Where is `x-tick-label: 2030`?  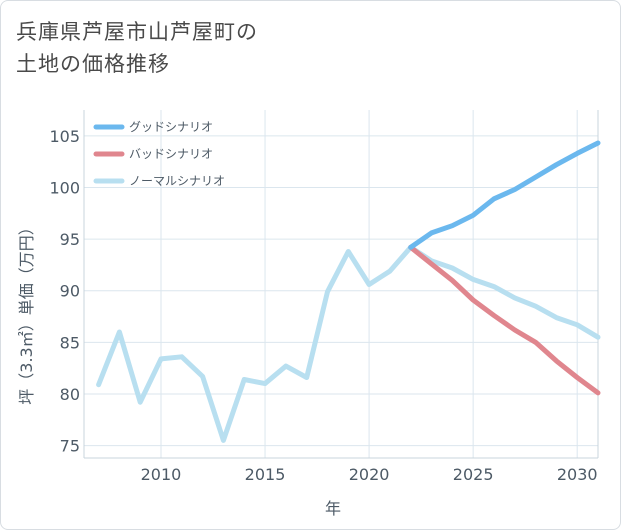 x-tick-label: 2030 is located at coordinates (577, 474).